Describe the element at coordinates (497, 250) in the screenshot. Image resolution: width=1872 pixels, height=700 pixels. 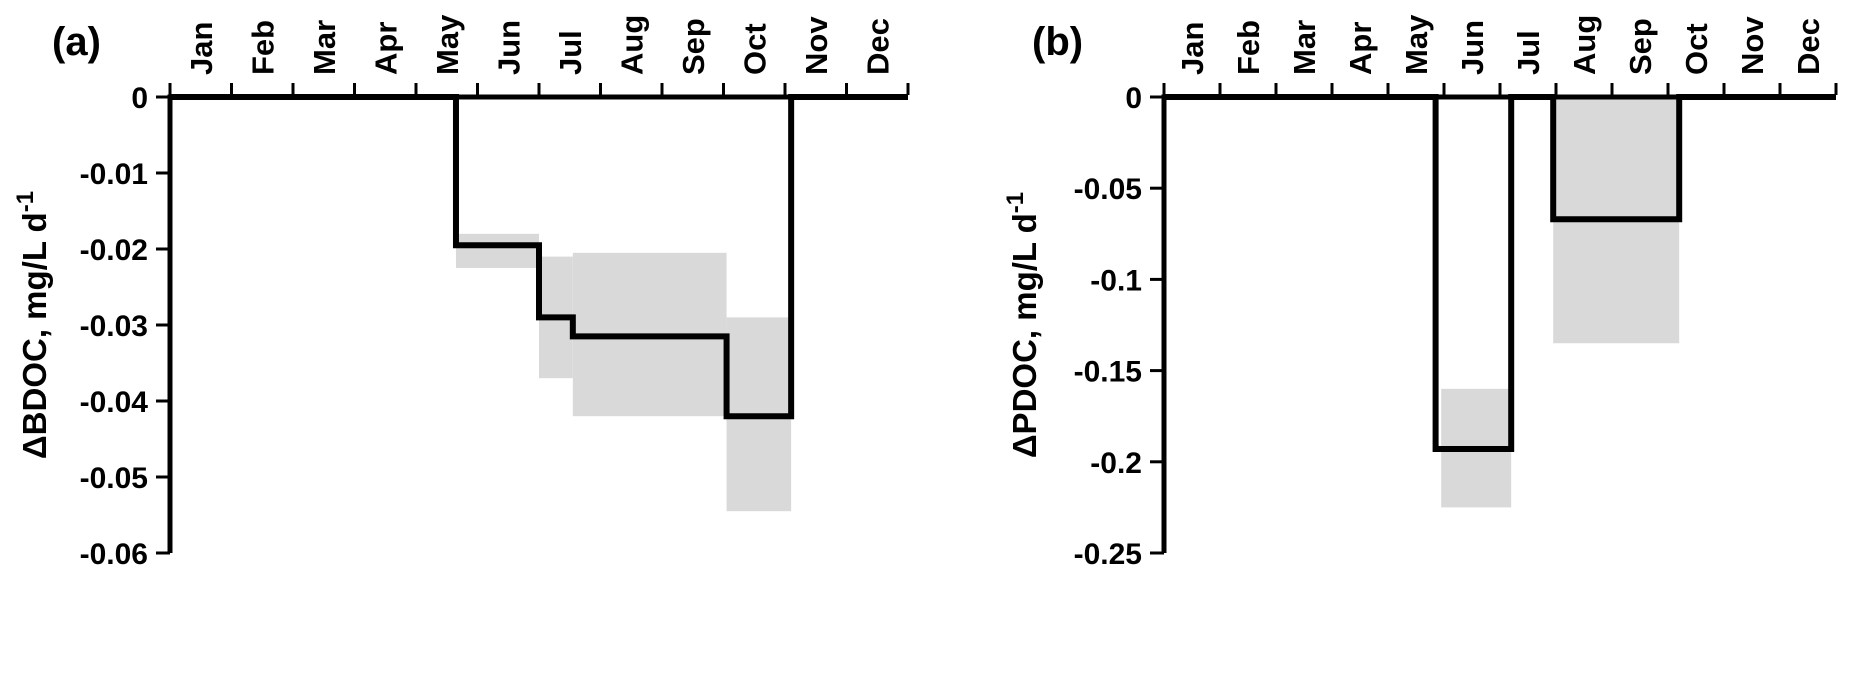
I see `uncertainty-band` at that location.